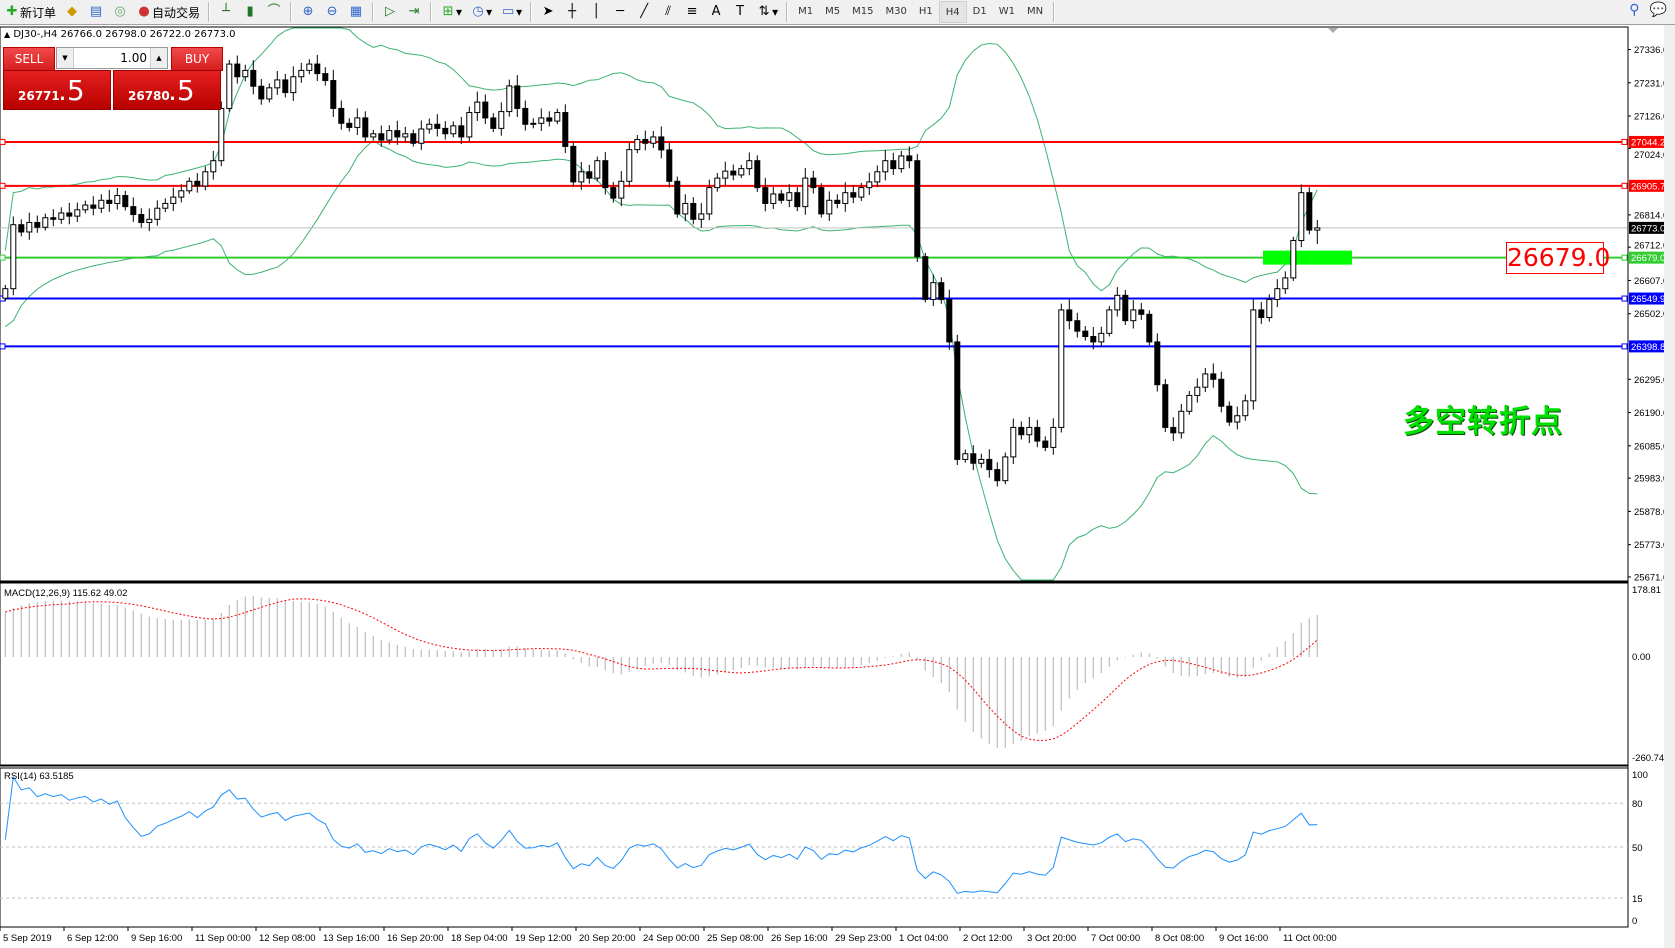 Image resolution: width=1675 pixels, height=948 pixels. Describe the element at coordinates (1307, 257) in the screenshot. I see `support-zone-rectangle` at that location.